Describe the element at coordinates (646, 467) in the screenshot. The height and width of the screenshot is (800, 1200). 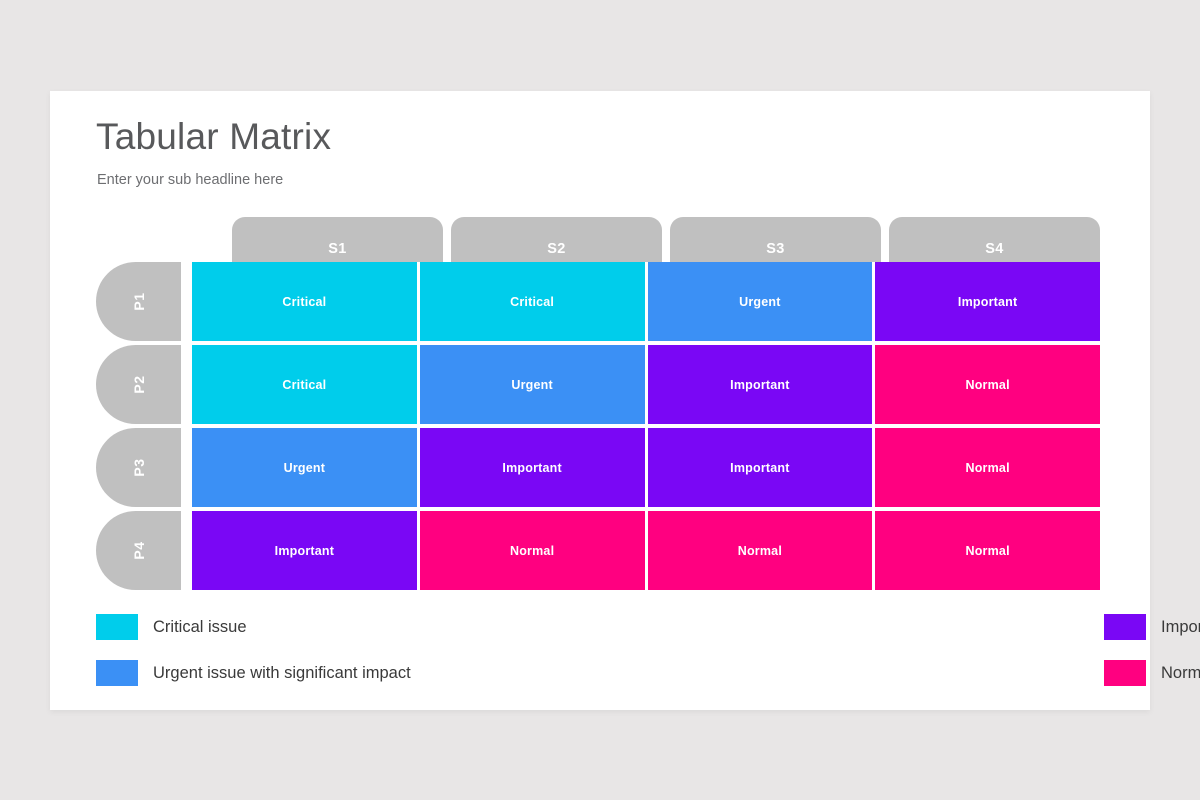
I see `matrix-row-cells: Urgent Important Important Normal` at that location.